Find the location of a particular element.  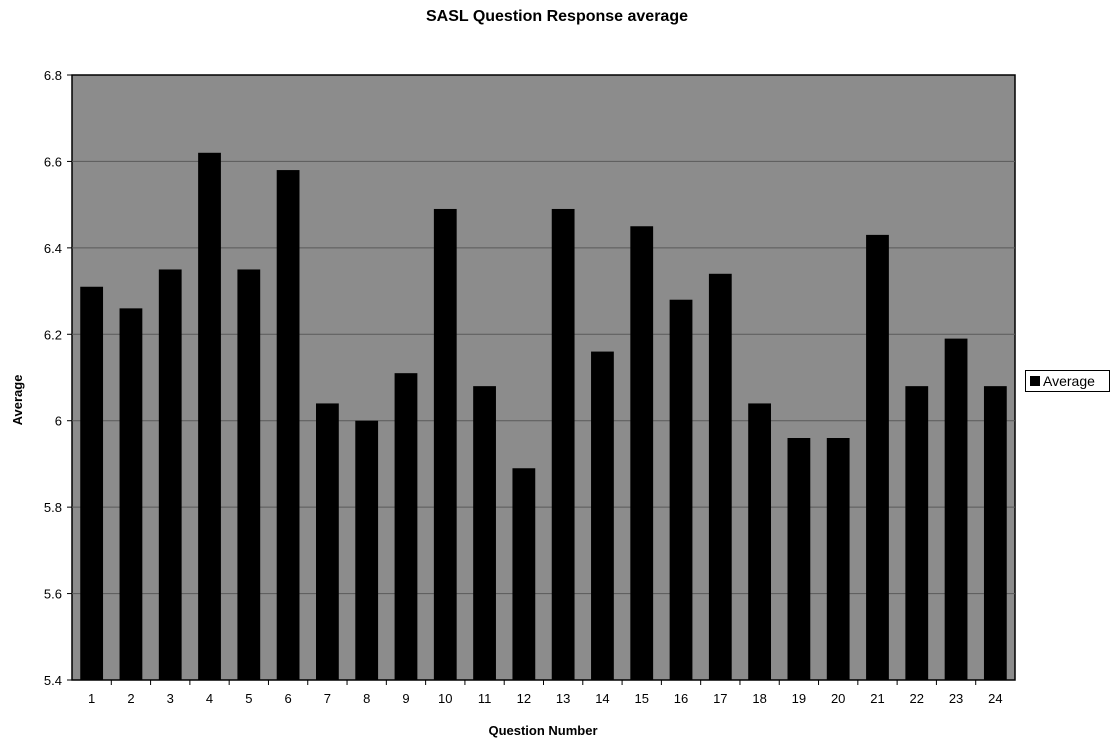

x-tick-label: 1 is located at coordinates (91, 698).